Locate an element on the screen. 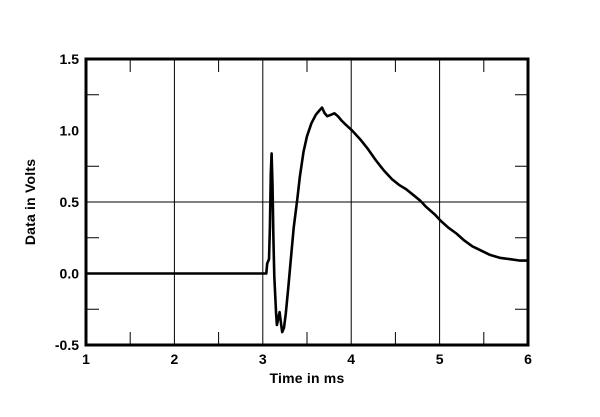 The width and height of the screenshot is (600, 417). y-tick-label: 0.0 is located at coordinates (70, 274).